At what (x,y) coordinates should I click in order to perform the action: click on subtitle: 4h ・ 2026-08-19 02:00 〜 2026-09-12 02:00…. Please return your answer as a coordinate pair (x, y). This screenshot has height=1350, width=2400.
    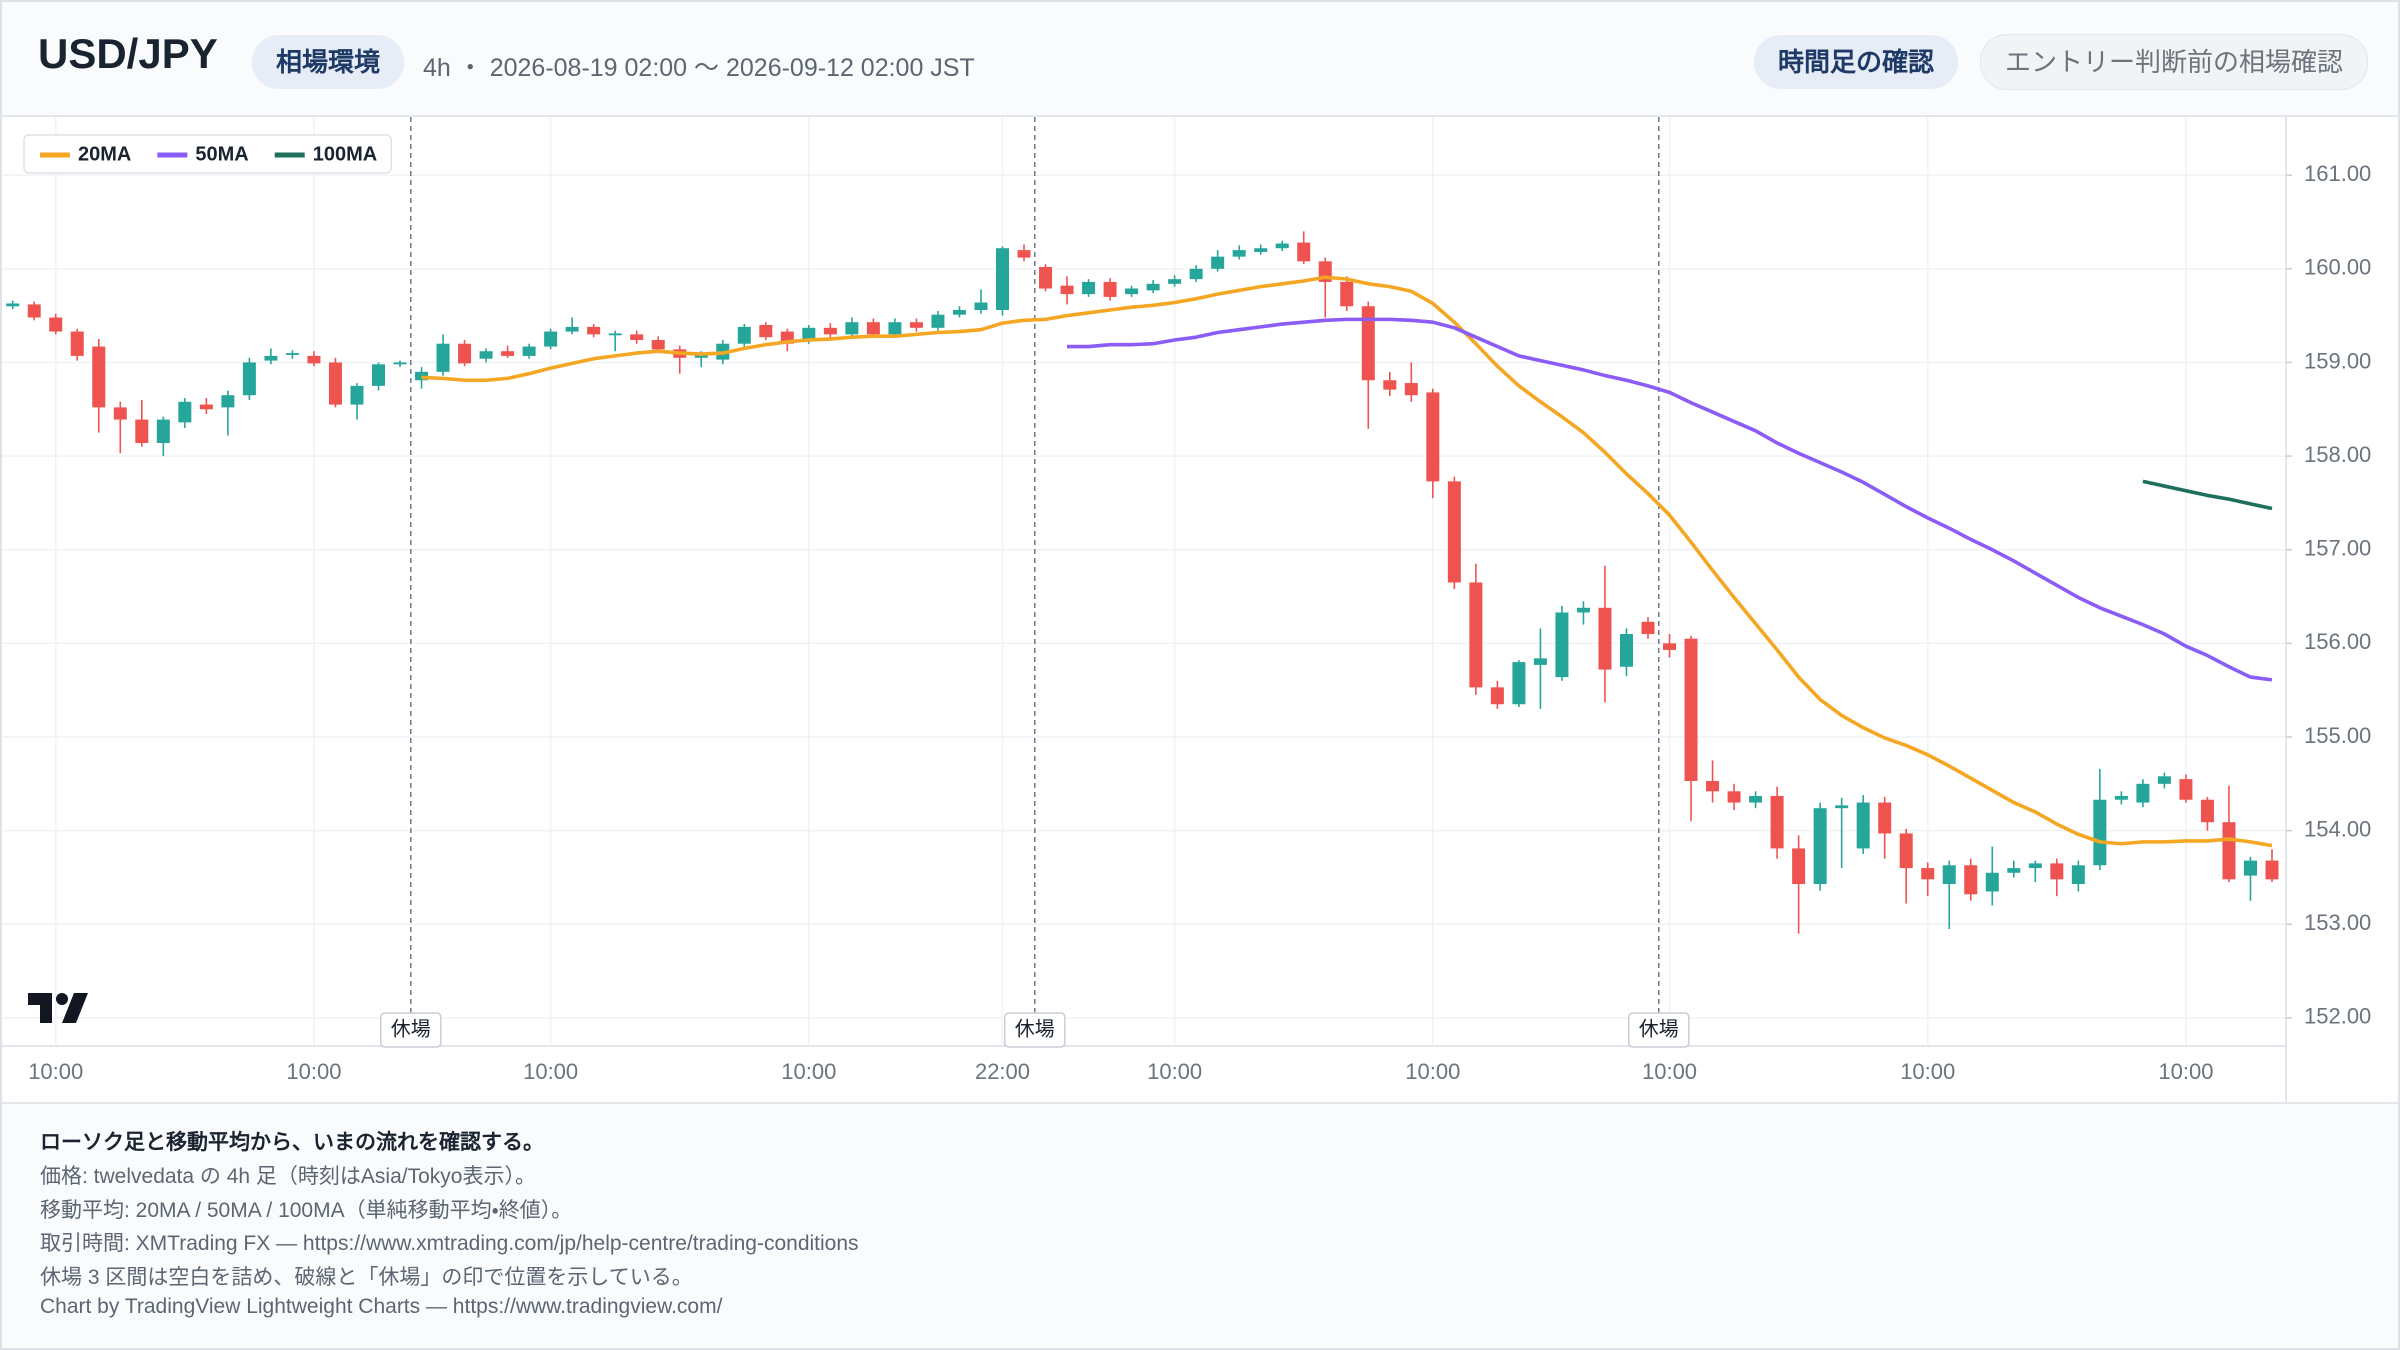
    Looking at the image, I should click on (699, 68).